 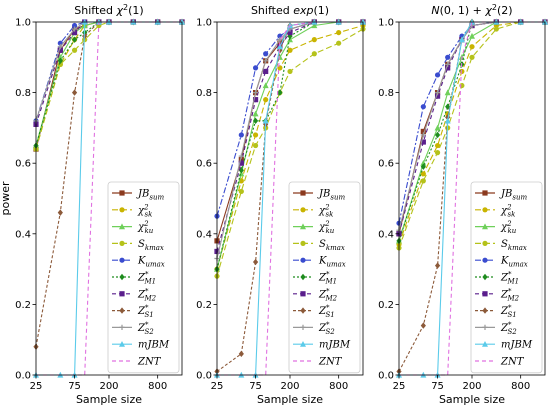 I want to click on legend-label: Kumax, so click(x=332, y=262).